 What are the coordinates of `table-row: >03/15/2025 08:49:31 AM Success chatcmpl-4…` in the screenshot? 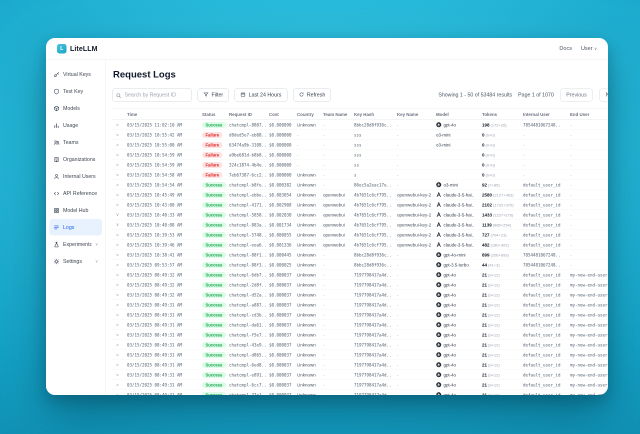 It's located at (360, 345).